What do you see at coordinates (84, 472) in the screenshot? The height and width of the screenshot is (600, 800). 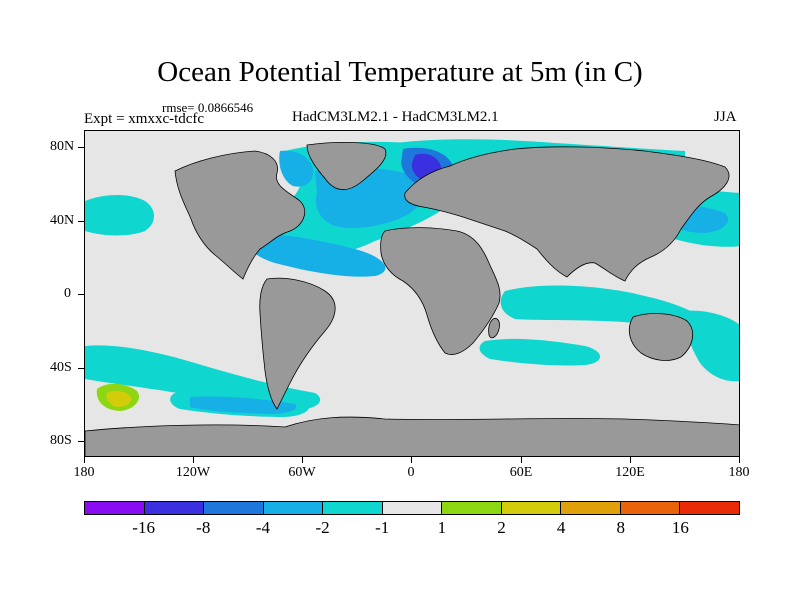 I see `lon-label-180w: 180` at bounding box center [84, 472].